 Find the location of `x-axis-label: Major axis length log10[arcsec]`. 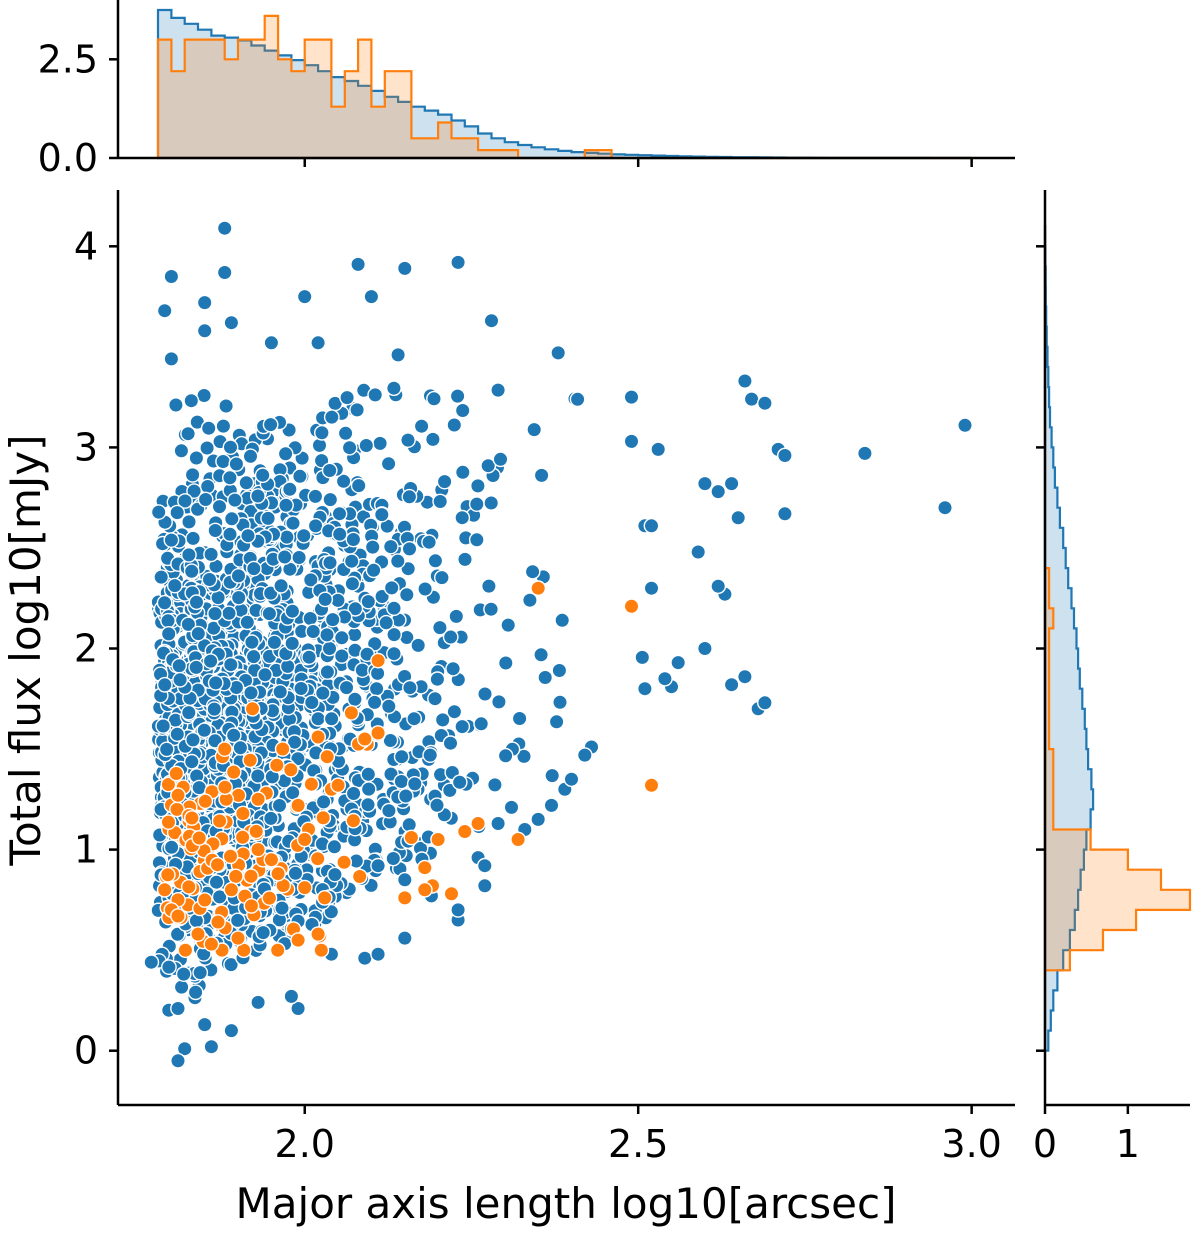

x-axis-label: Major axis length log10[arcsec] is located at coordinates (566, 1203).